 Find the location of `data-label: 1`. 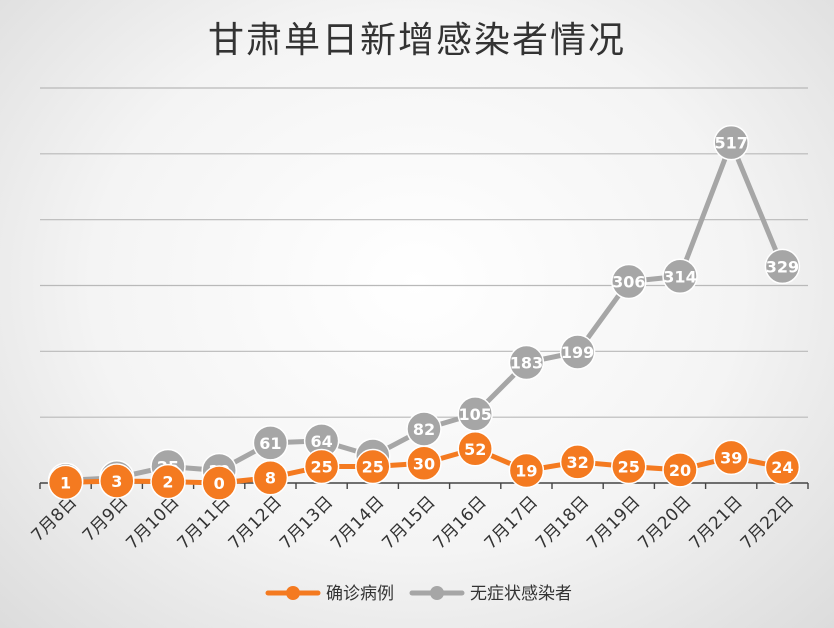

data-label: 1 is located at coordinates (65, 482).